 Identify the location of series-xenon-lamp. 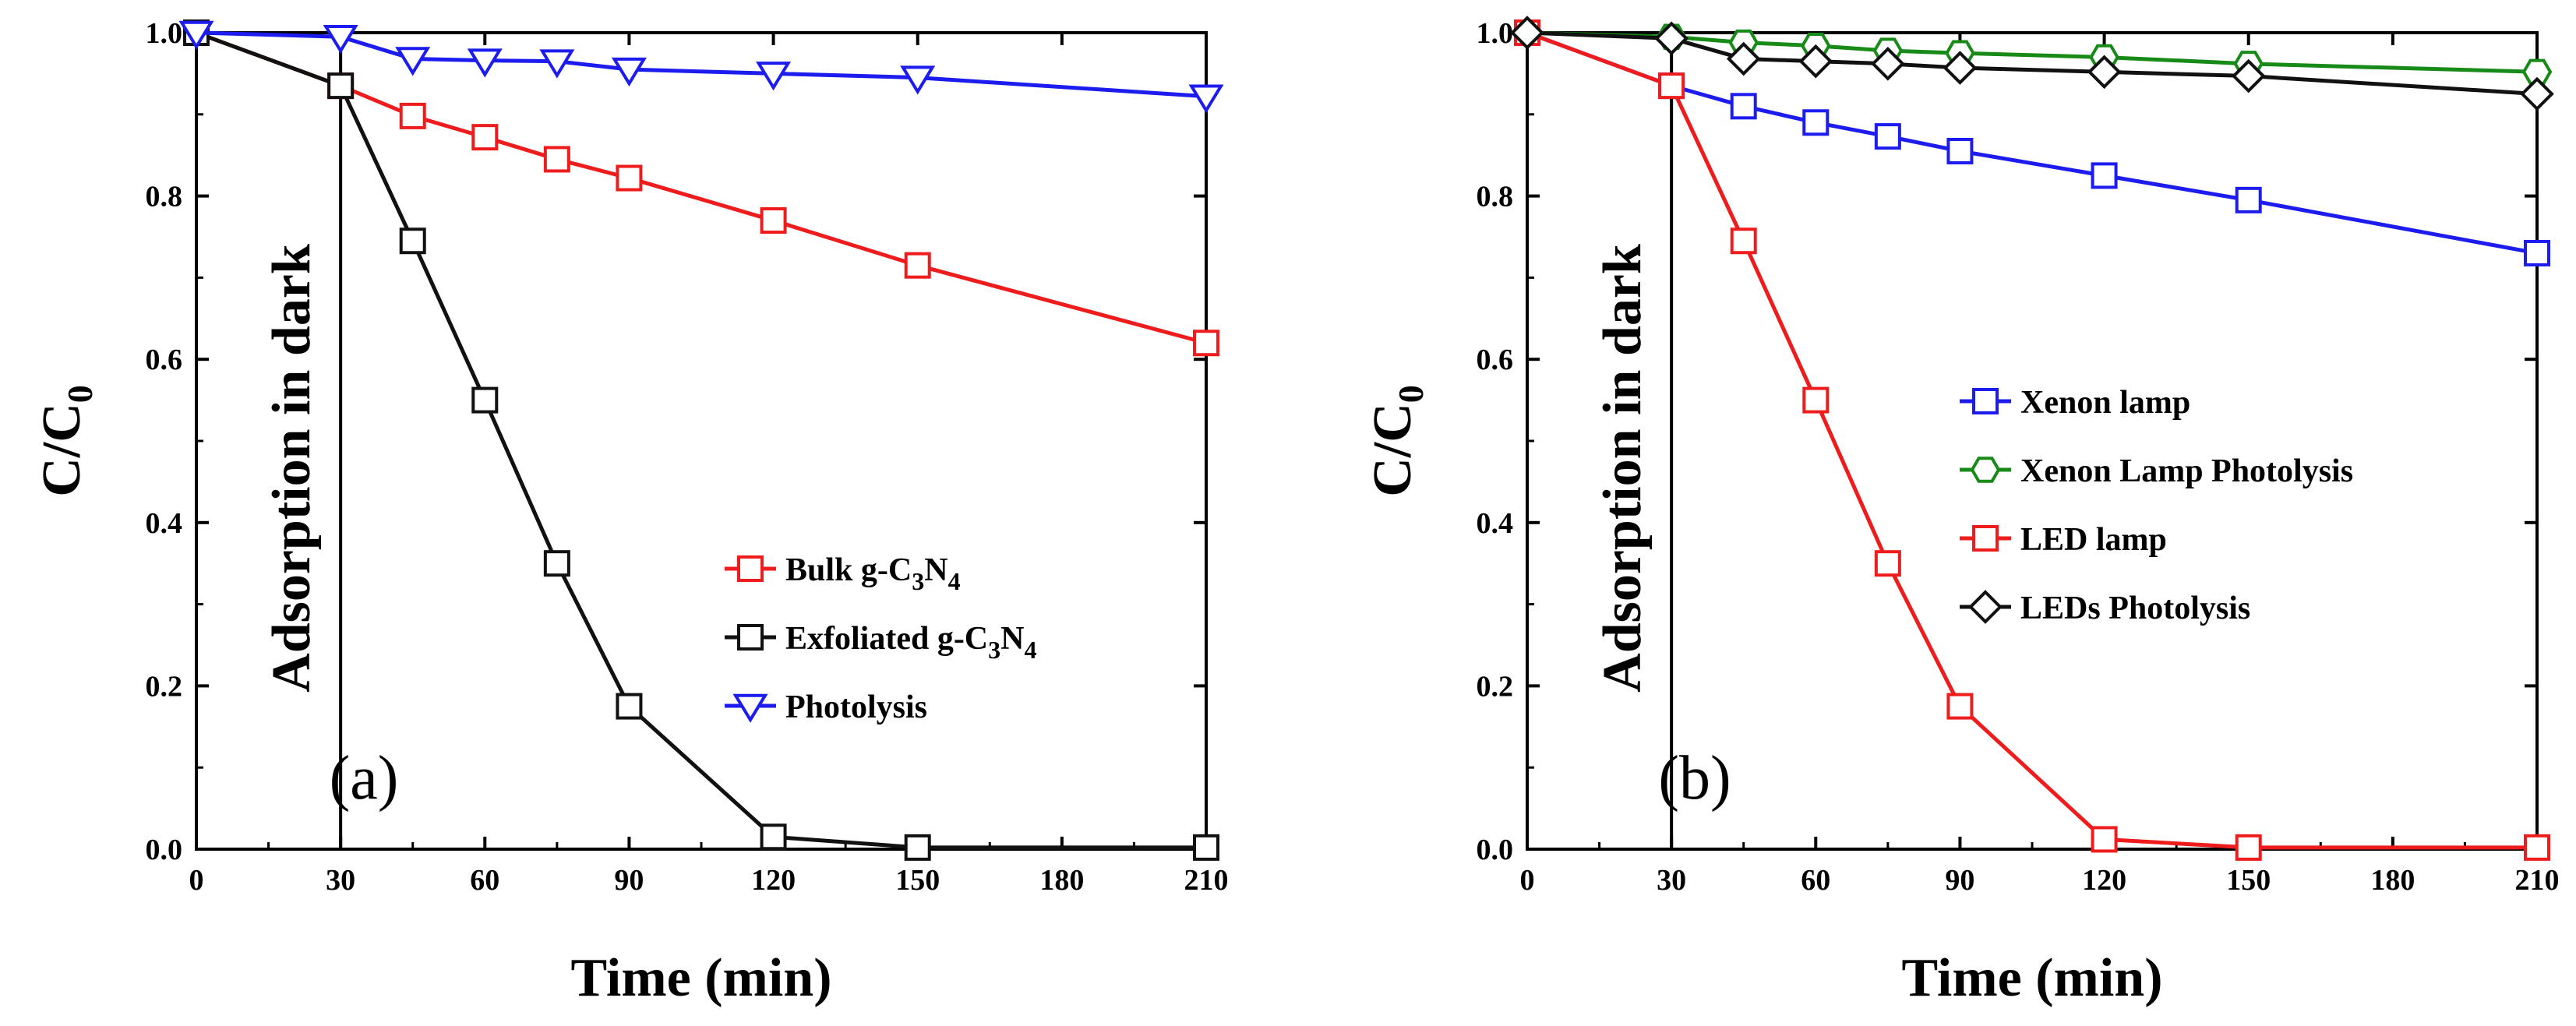
(2032, 143).